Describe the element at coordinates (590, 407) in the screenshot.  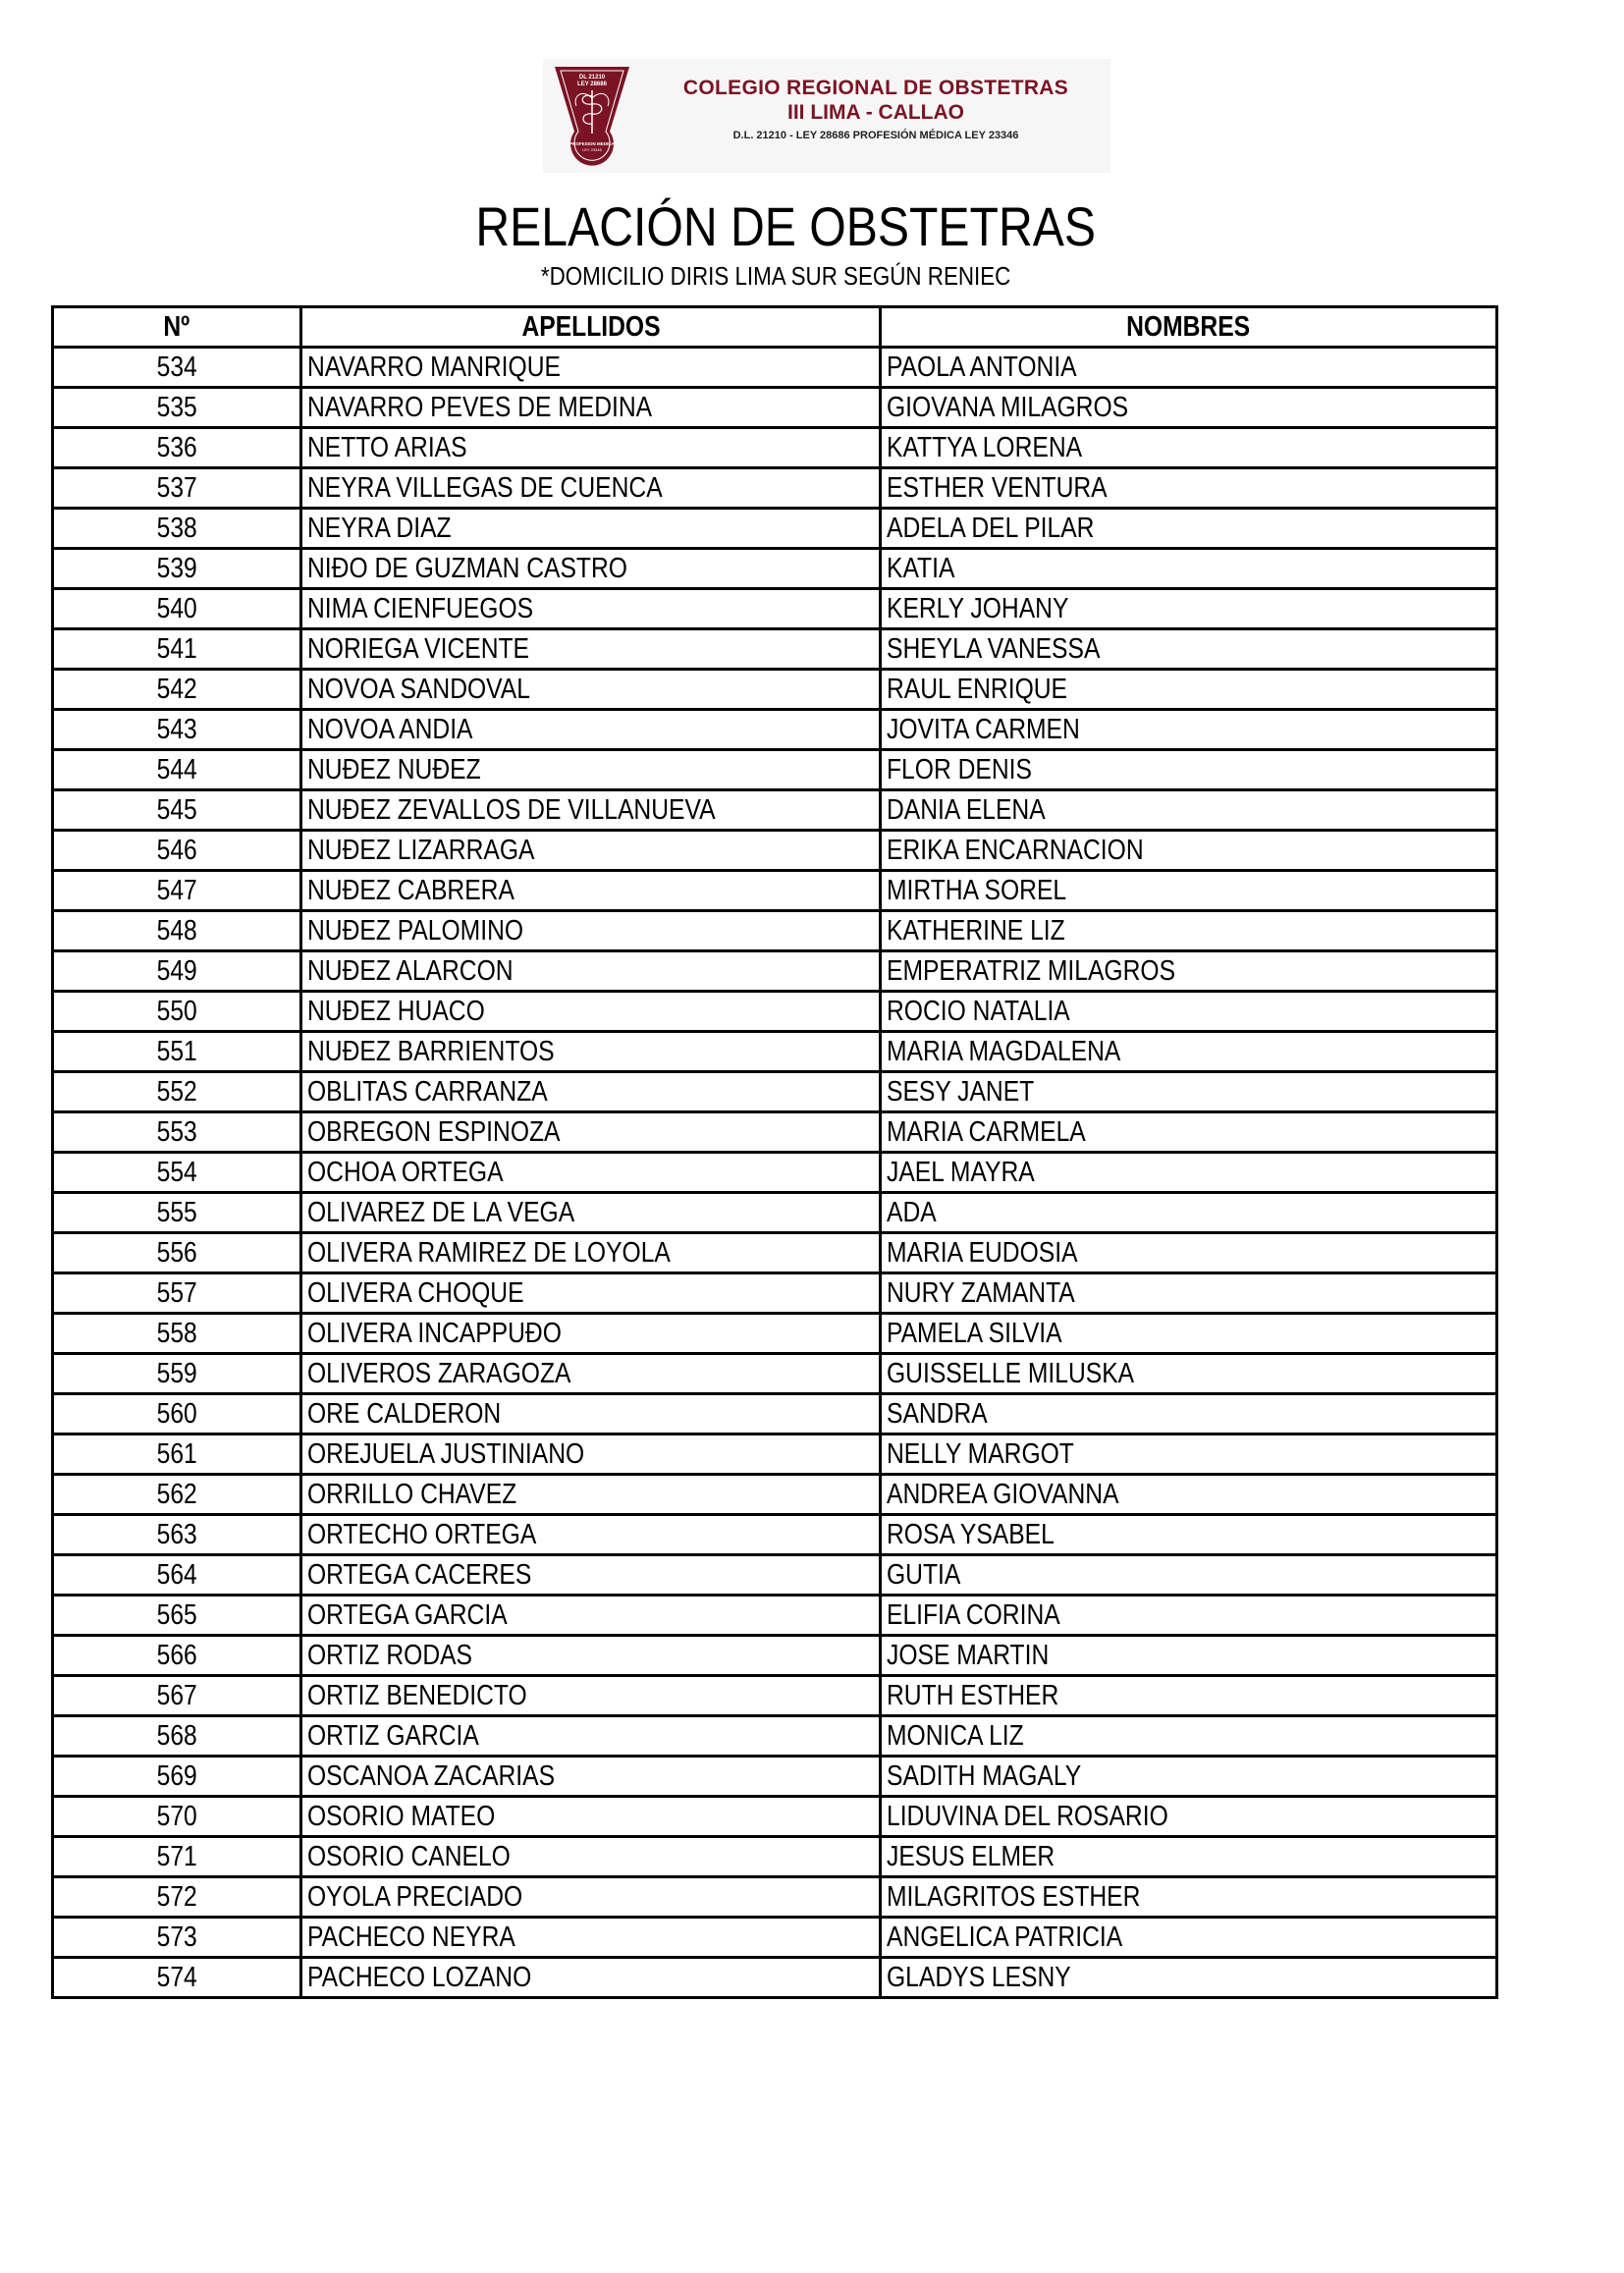
I see `apellidos-cell: NAVARRO PEVES DE MEDINA` at that location.